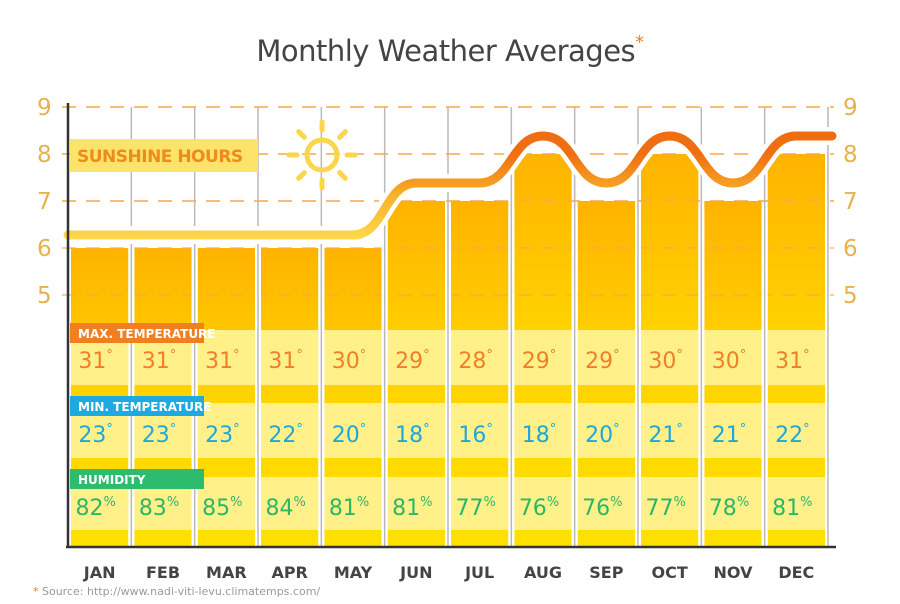  What do you see at coordinates (543, 572) in the screenshot?
I see `x-tick-label: AUG` at bounding box center [543, 572].